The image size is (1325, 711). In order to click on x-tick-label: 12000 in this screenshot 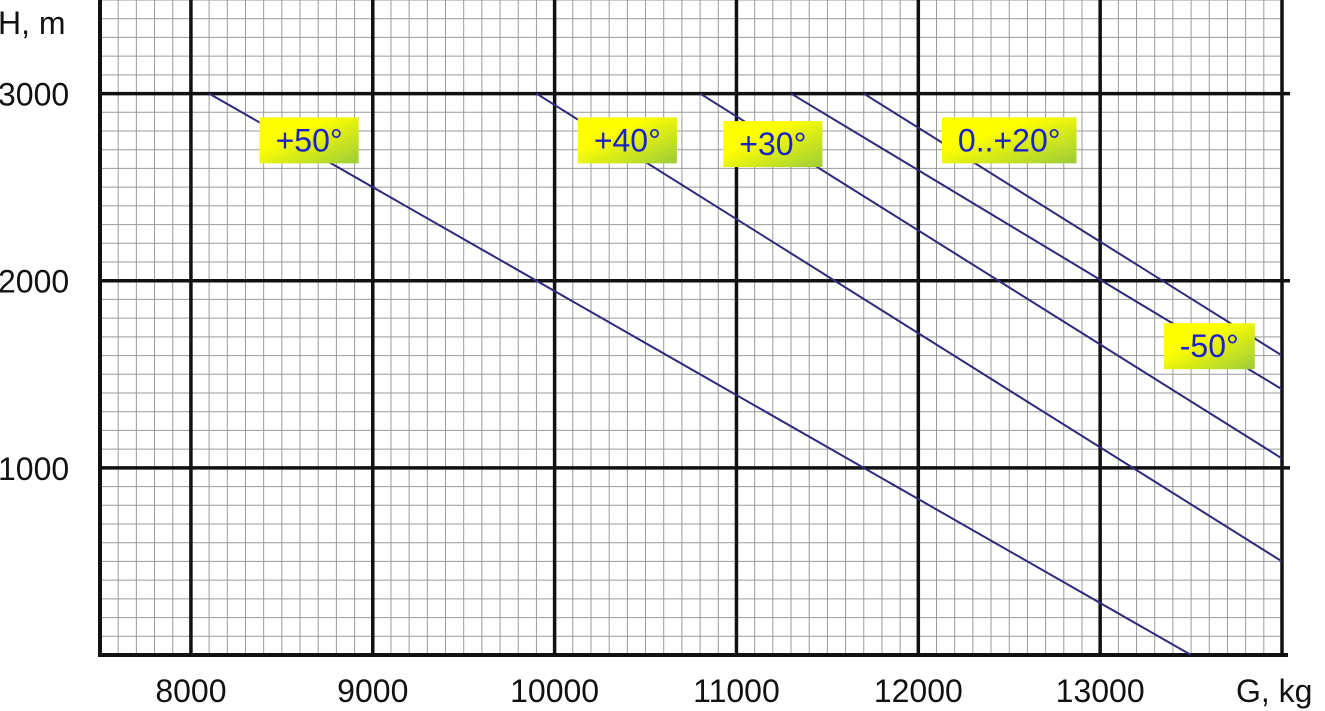, I will do `click(918, 691)`.